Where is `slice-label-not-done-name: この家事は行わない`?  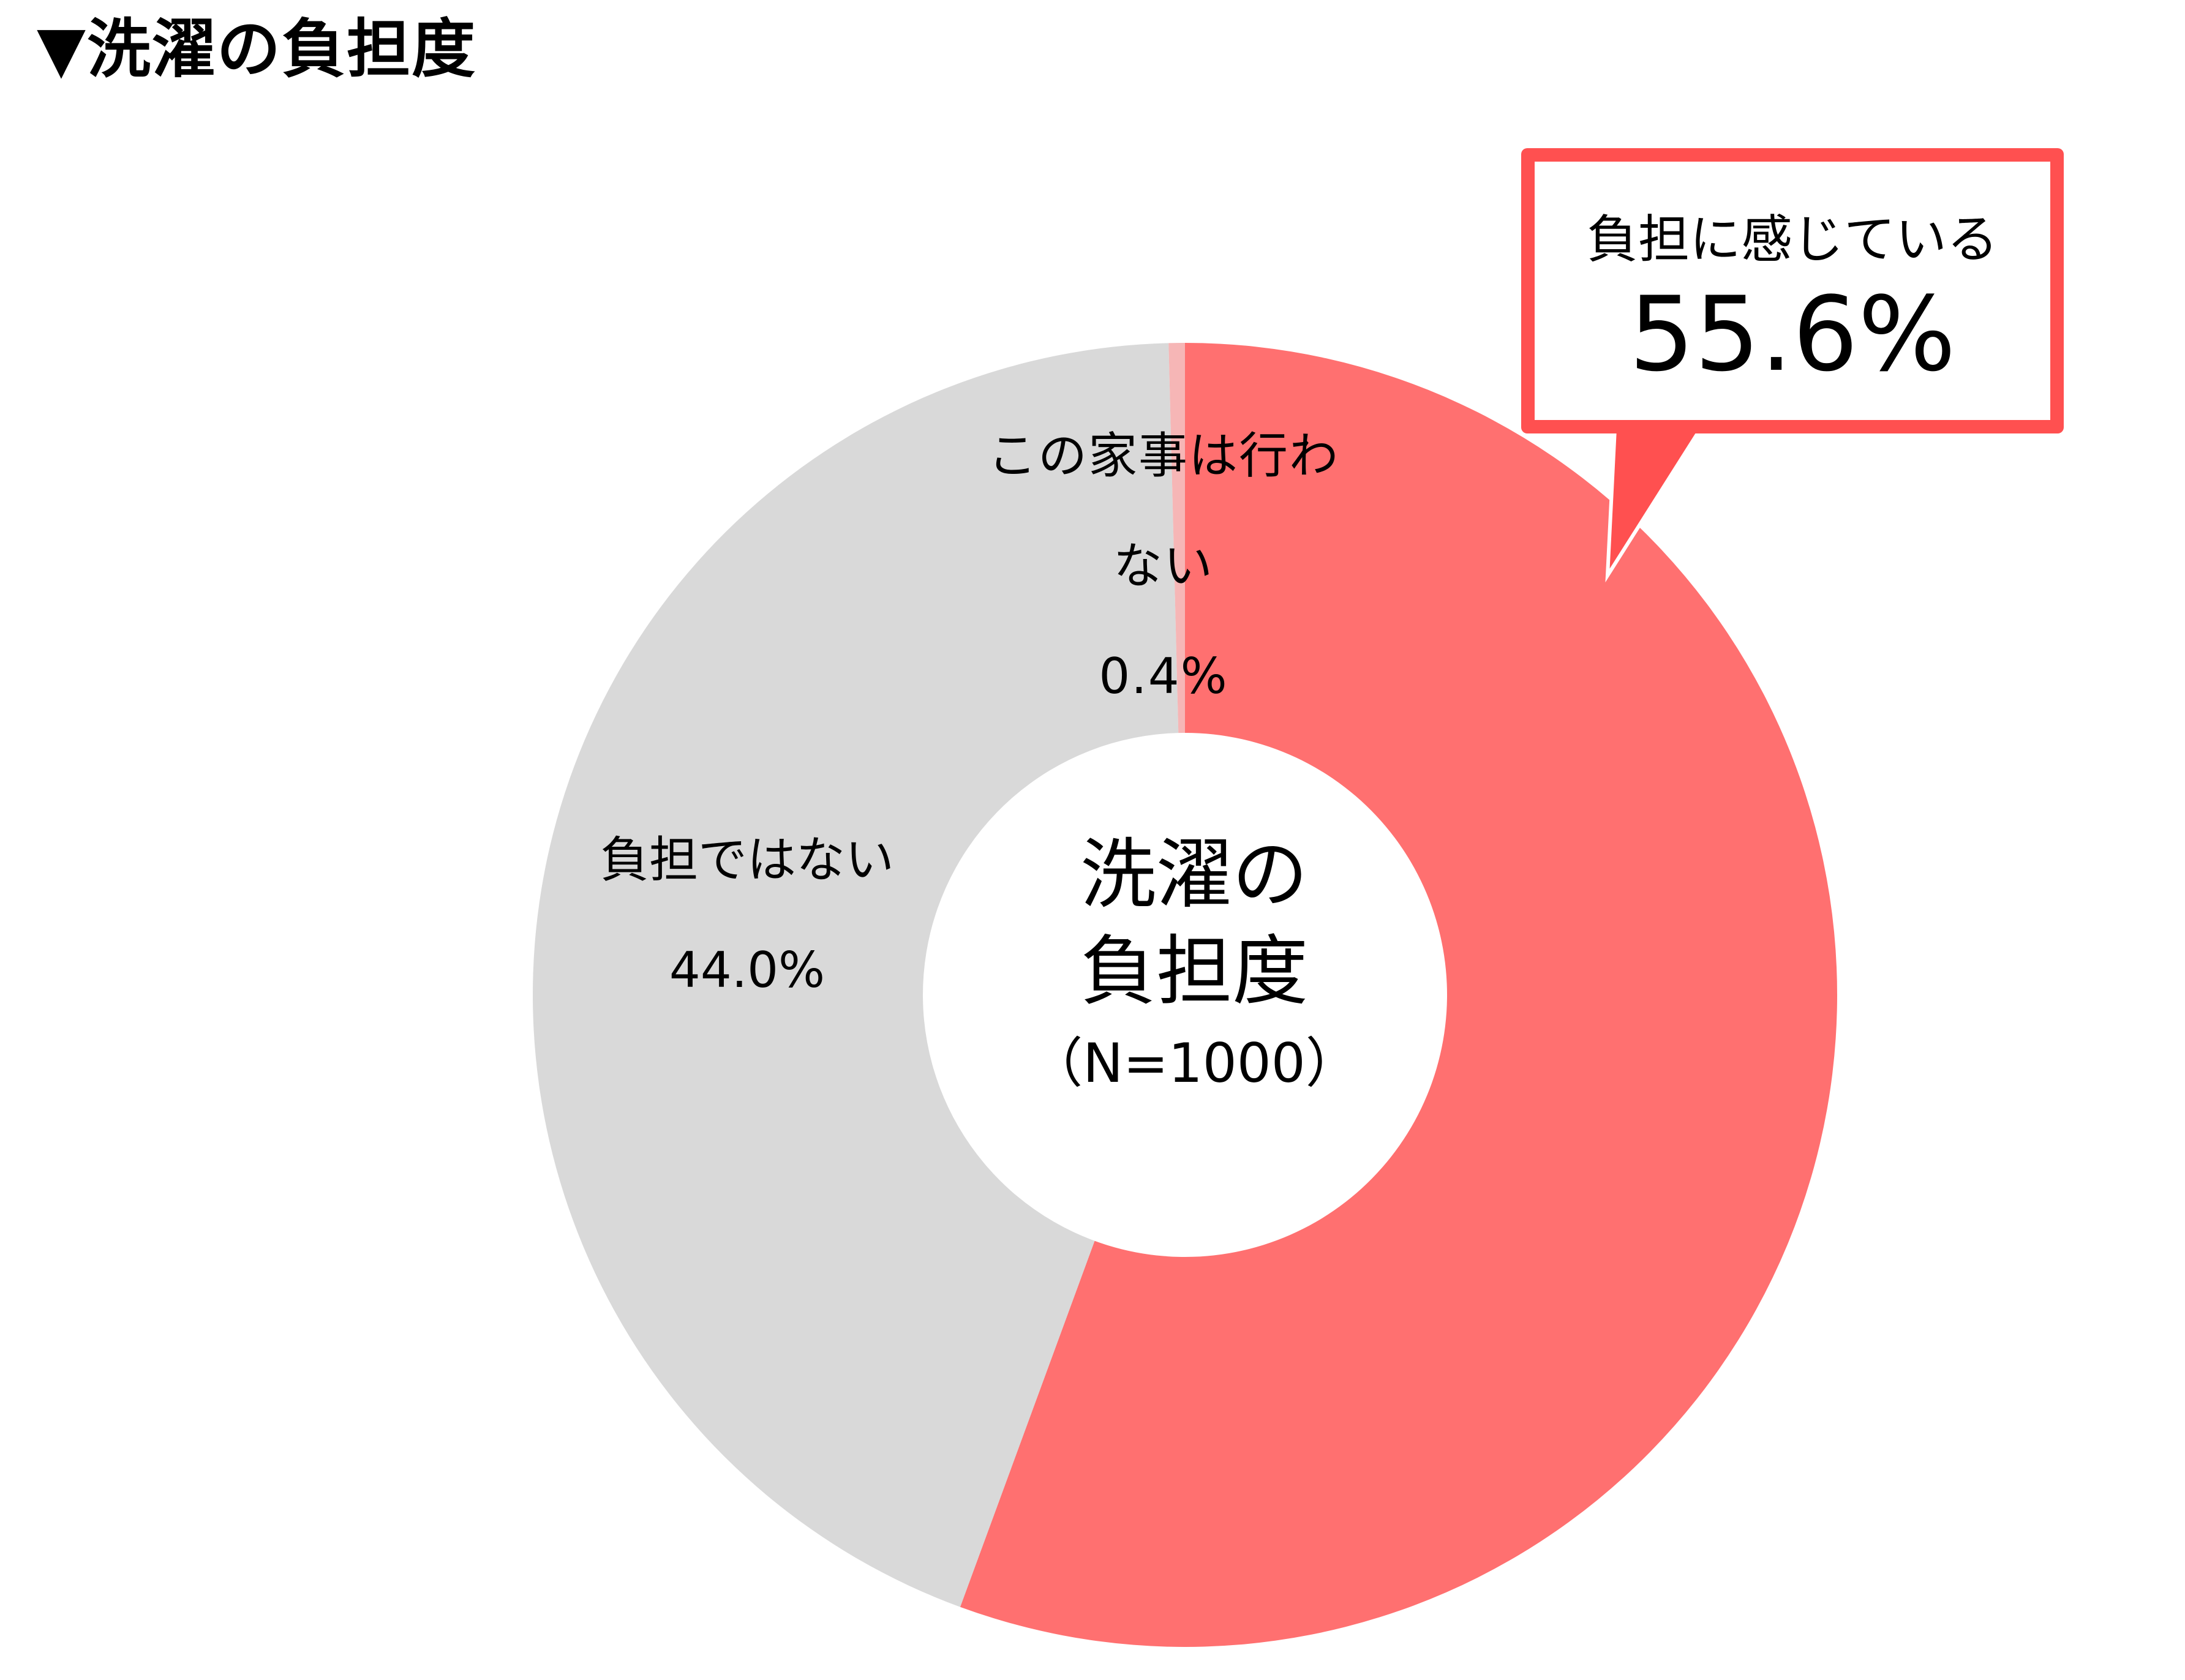
slice-label-not-done-name: この家事は行わない is located at coordinates (1163, 510).